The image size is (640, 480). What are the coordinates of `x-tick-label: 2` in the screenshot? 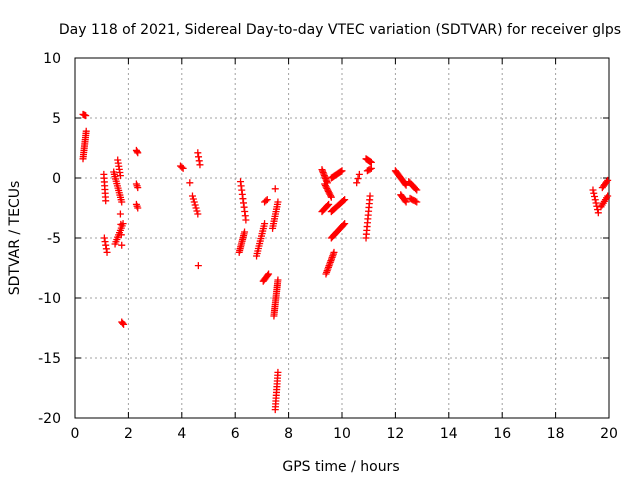 It's located at (128, 434).